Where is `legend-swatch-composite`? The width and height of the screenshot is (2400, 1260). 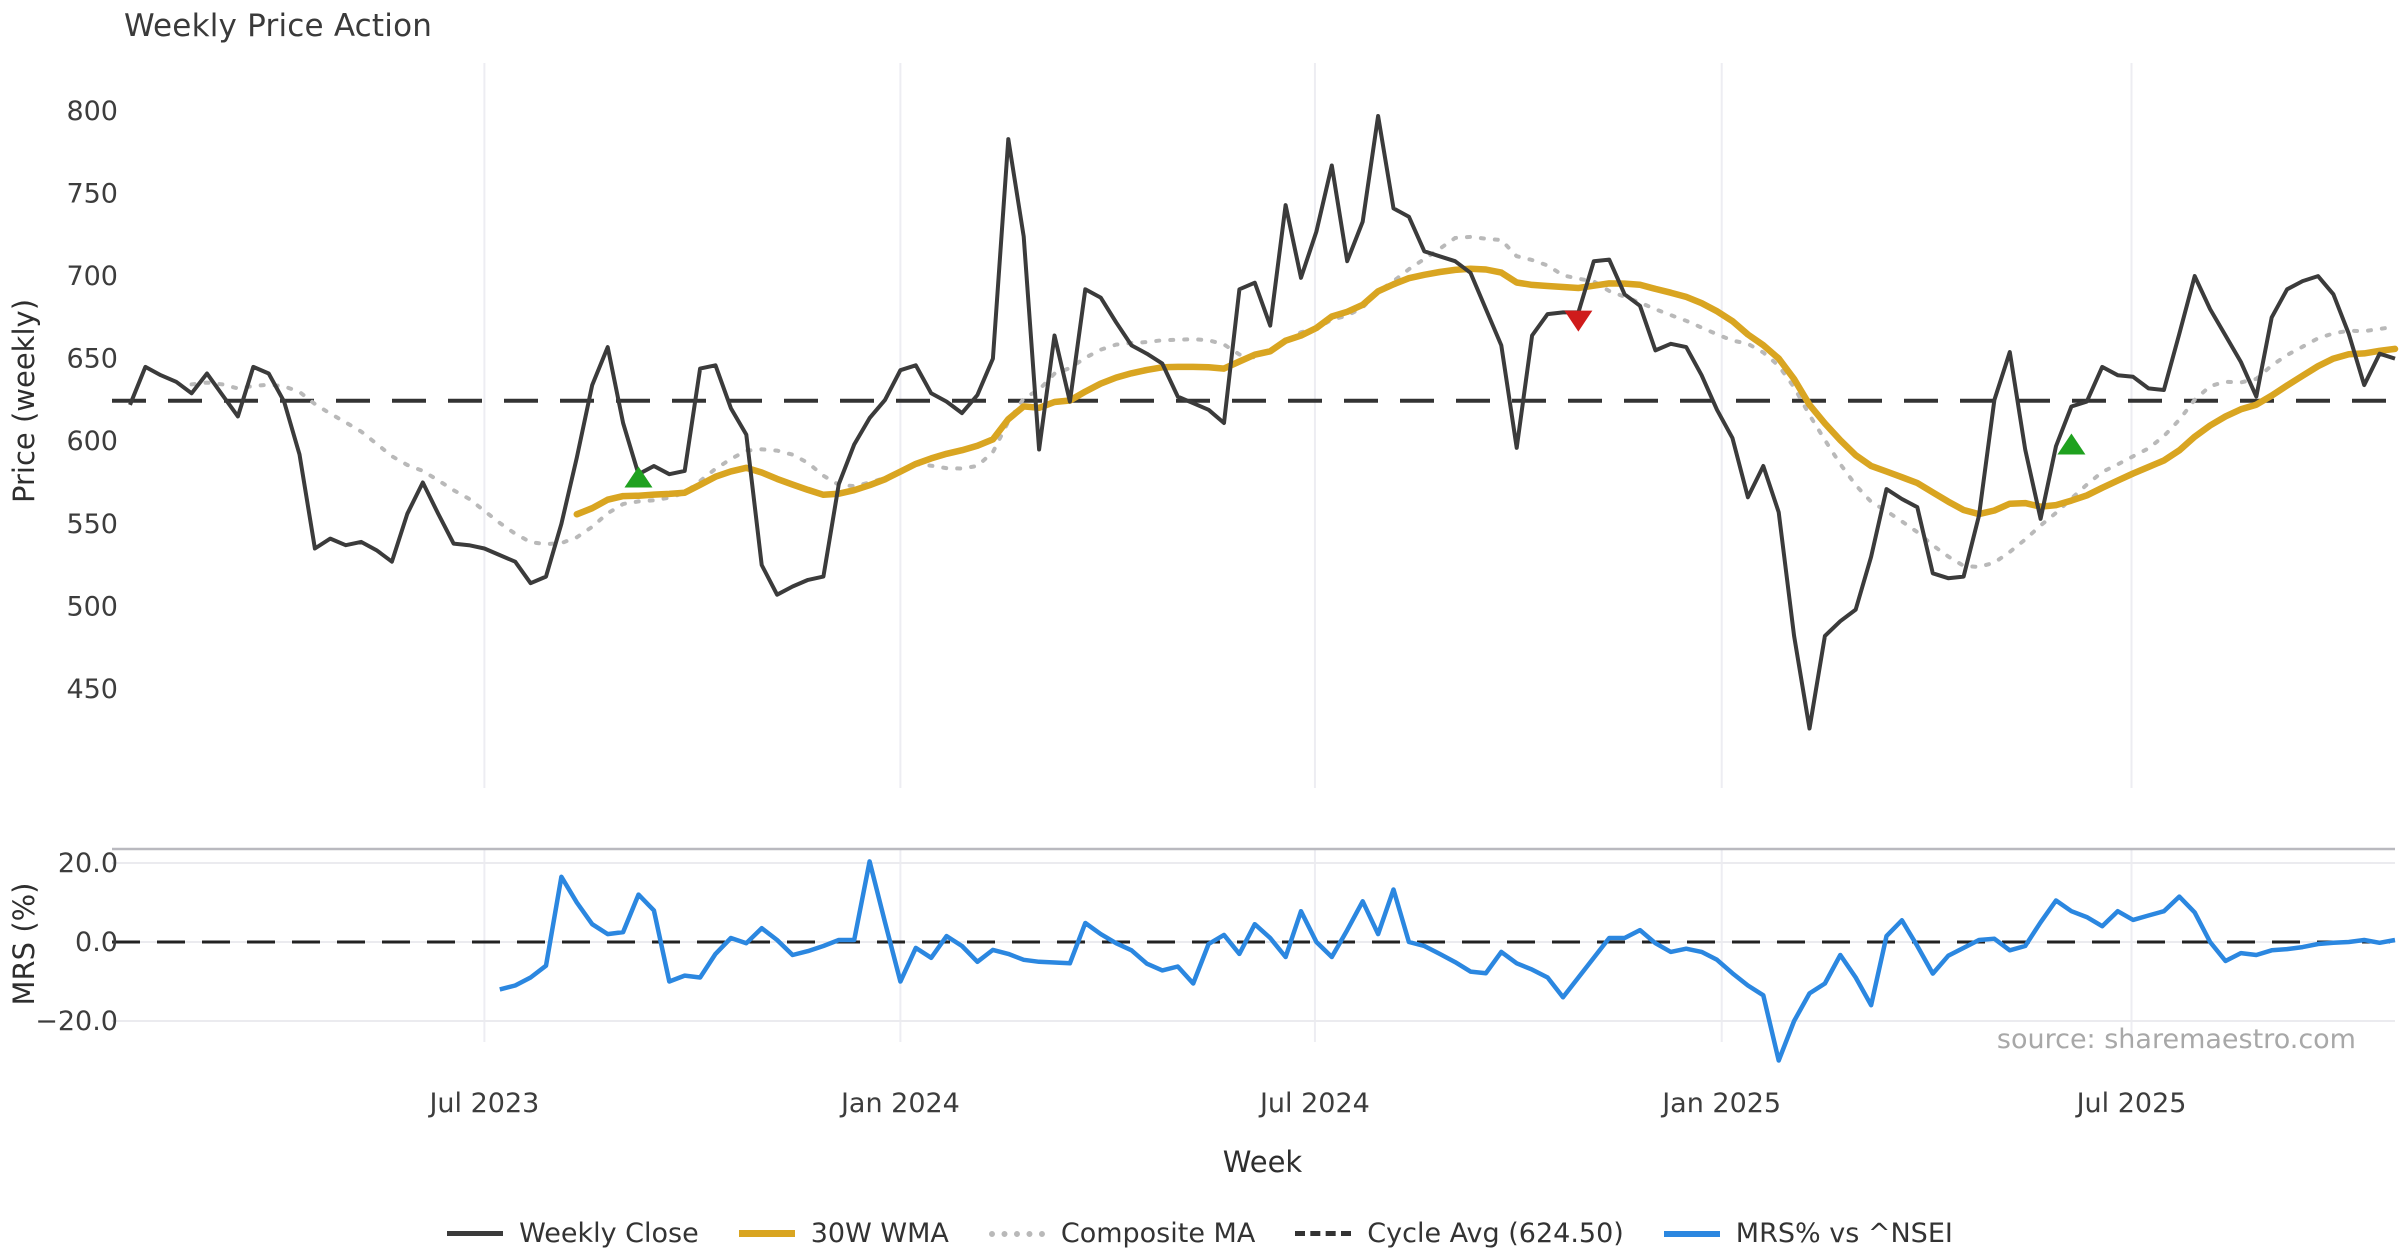
legend-swatch-composite is located at coordinates (1016, 1233).